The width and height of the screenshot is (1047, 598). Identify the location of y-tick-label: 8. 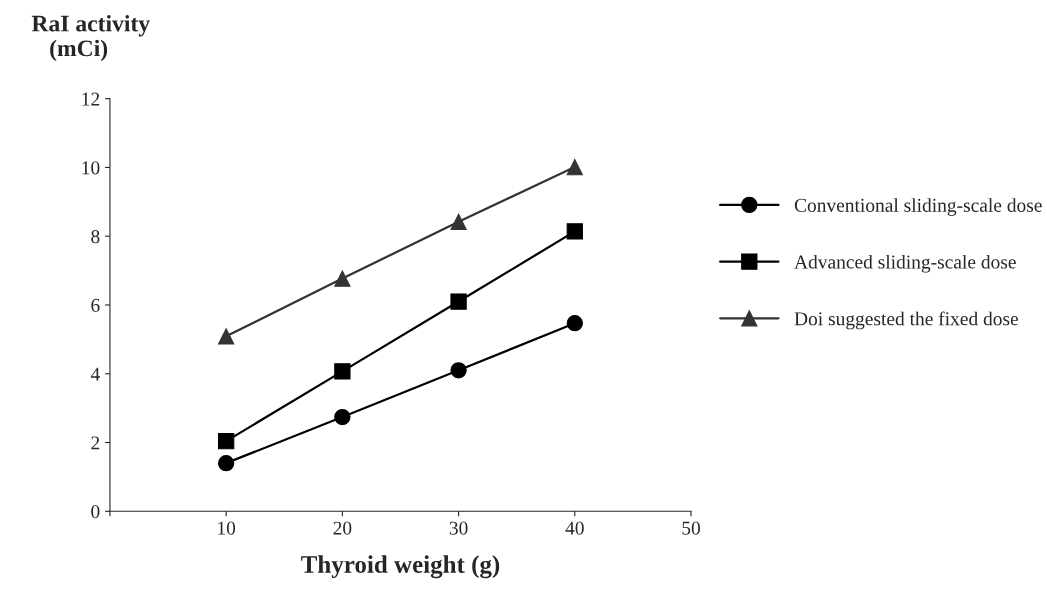
(95, 237).